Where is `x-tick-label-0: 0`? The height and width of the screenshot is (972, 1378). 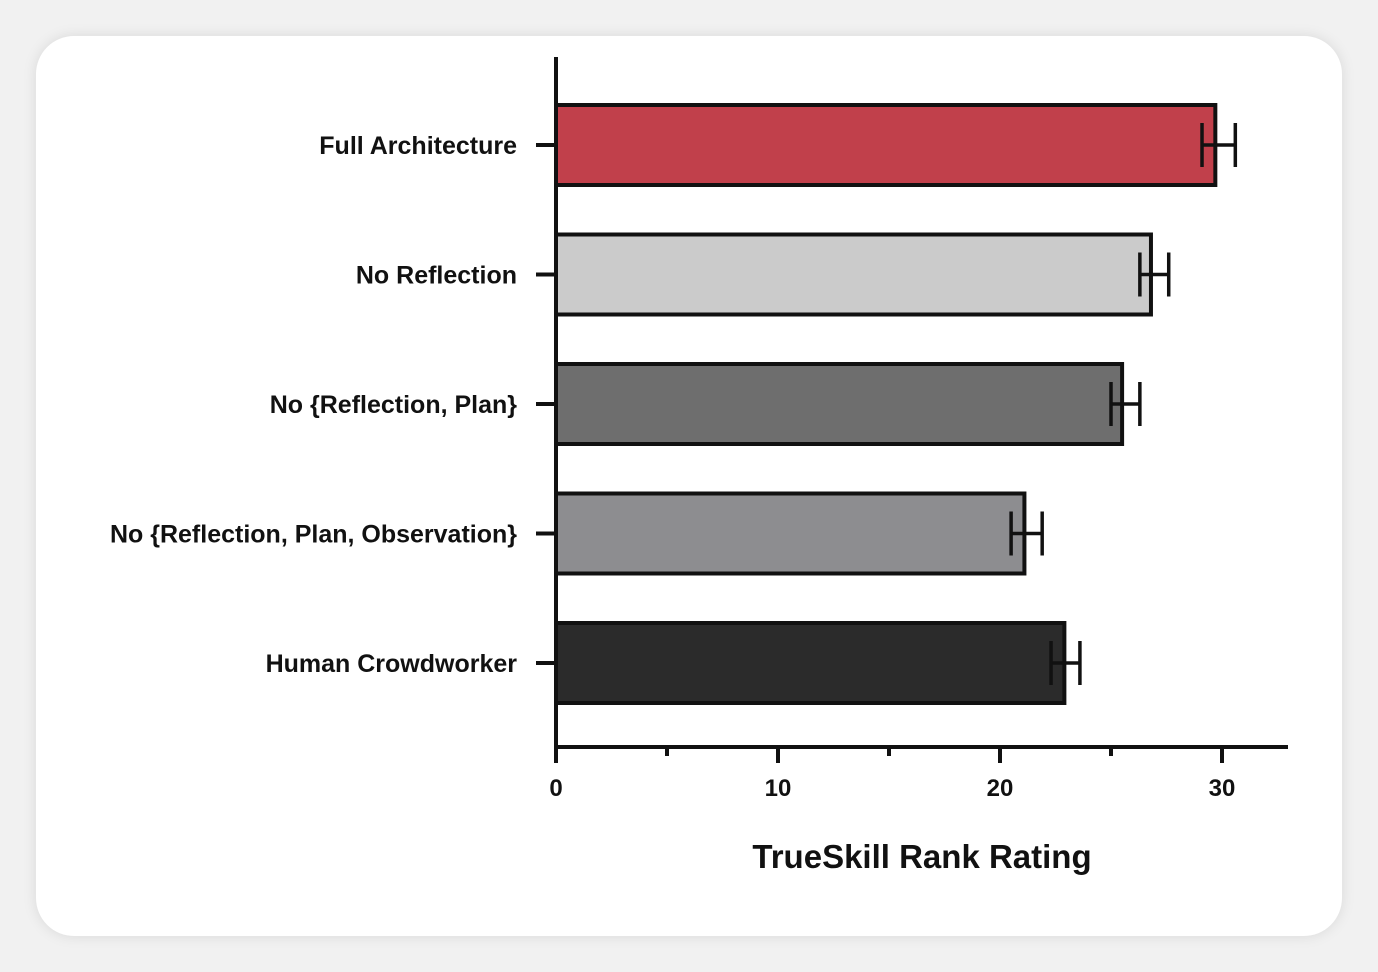 x-tick-label-0: 0 is located at coordinates (555, 788).